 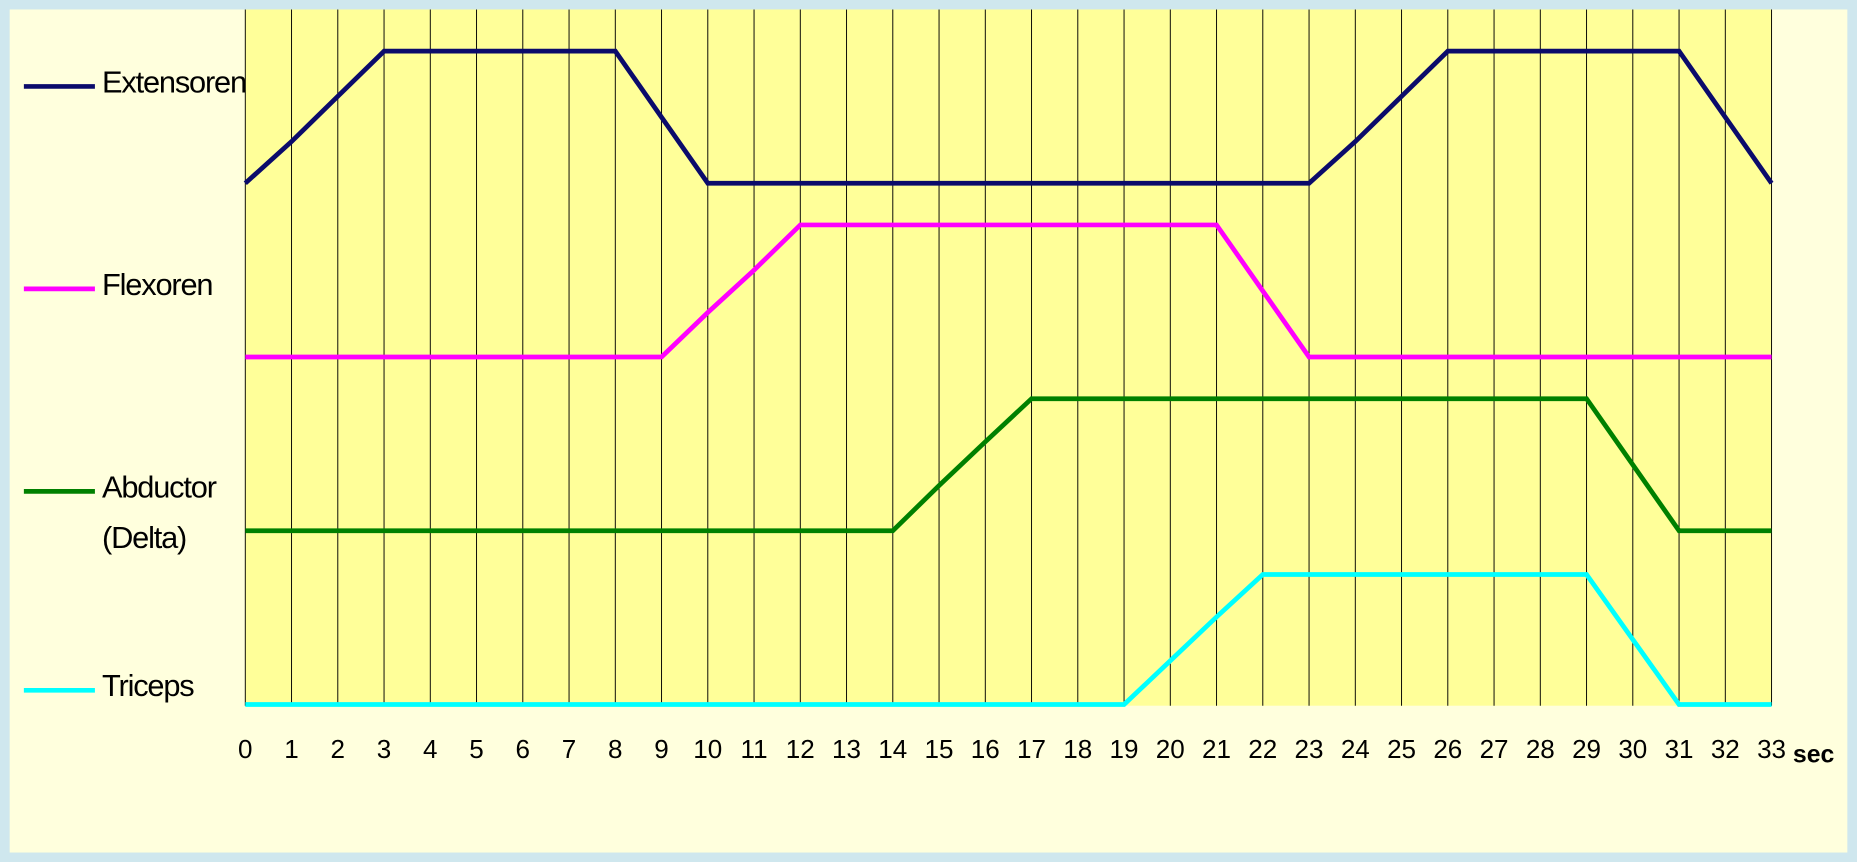 I want to click on legend-entry: Flexoren, so click(x=157, y=284).